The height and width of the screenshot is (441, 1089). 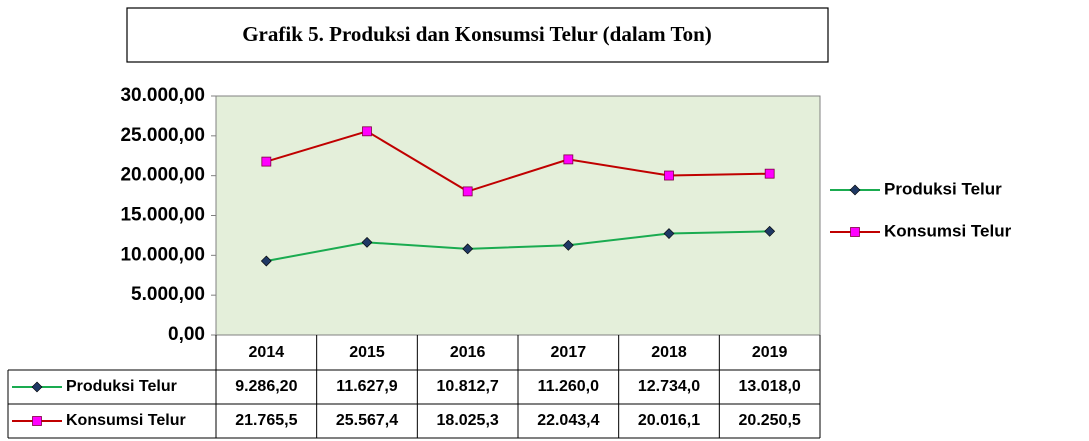 I want to click on table-cell: 18.025,3, so click(x=468, y=420).